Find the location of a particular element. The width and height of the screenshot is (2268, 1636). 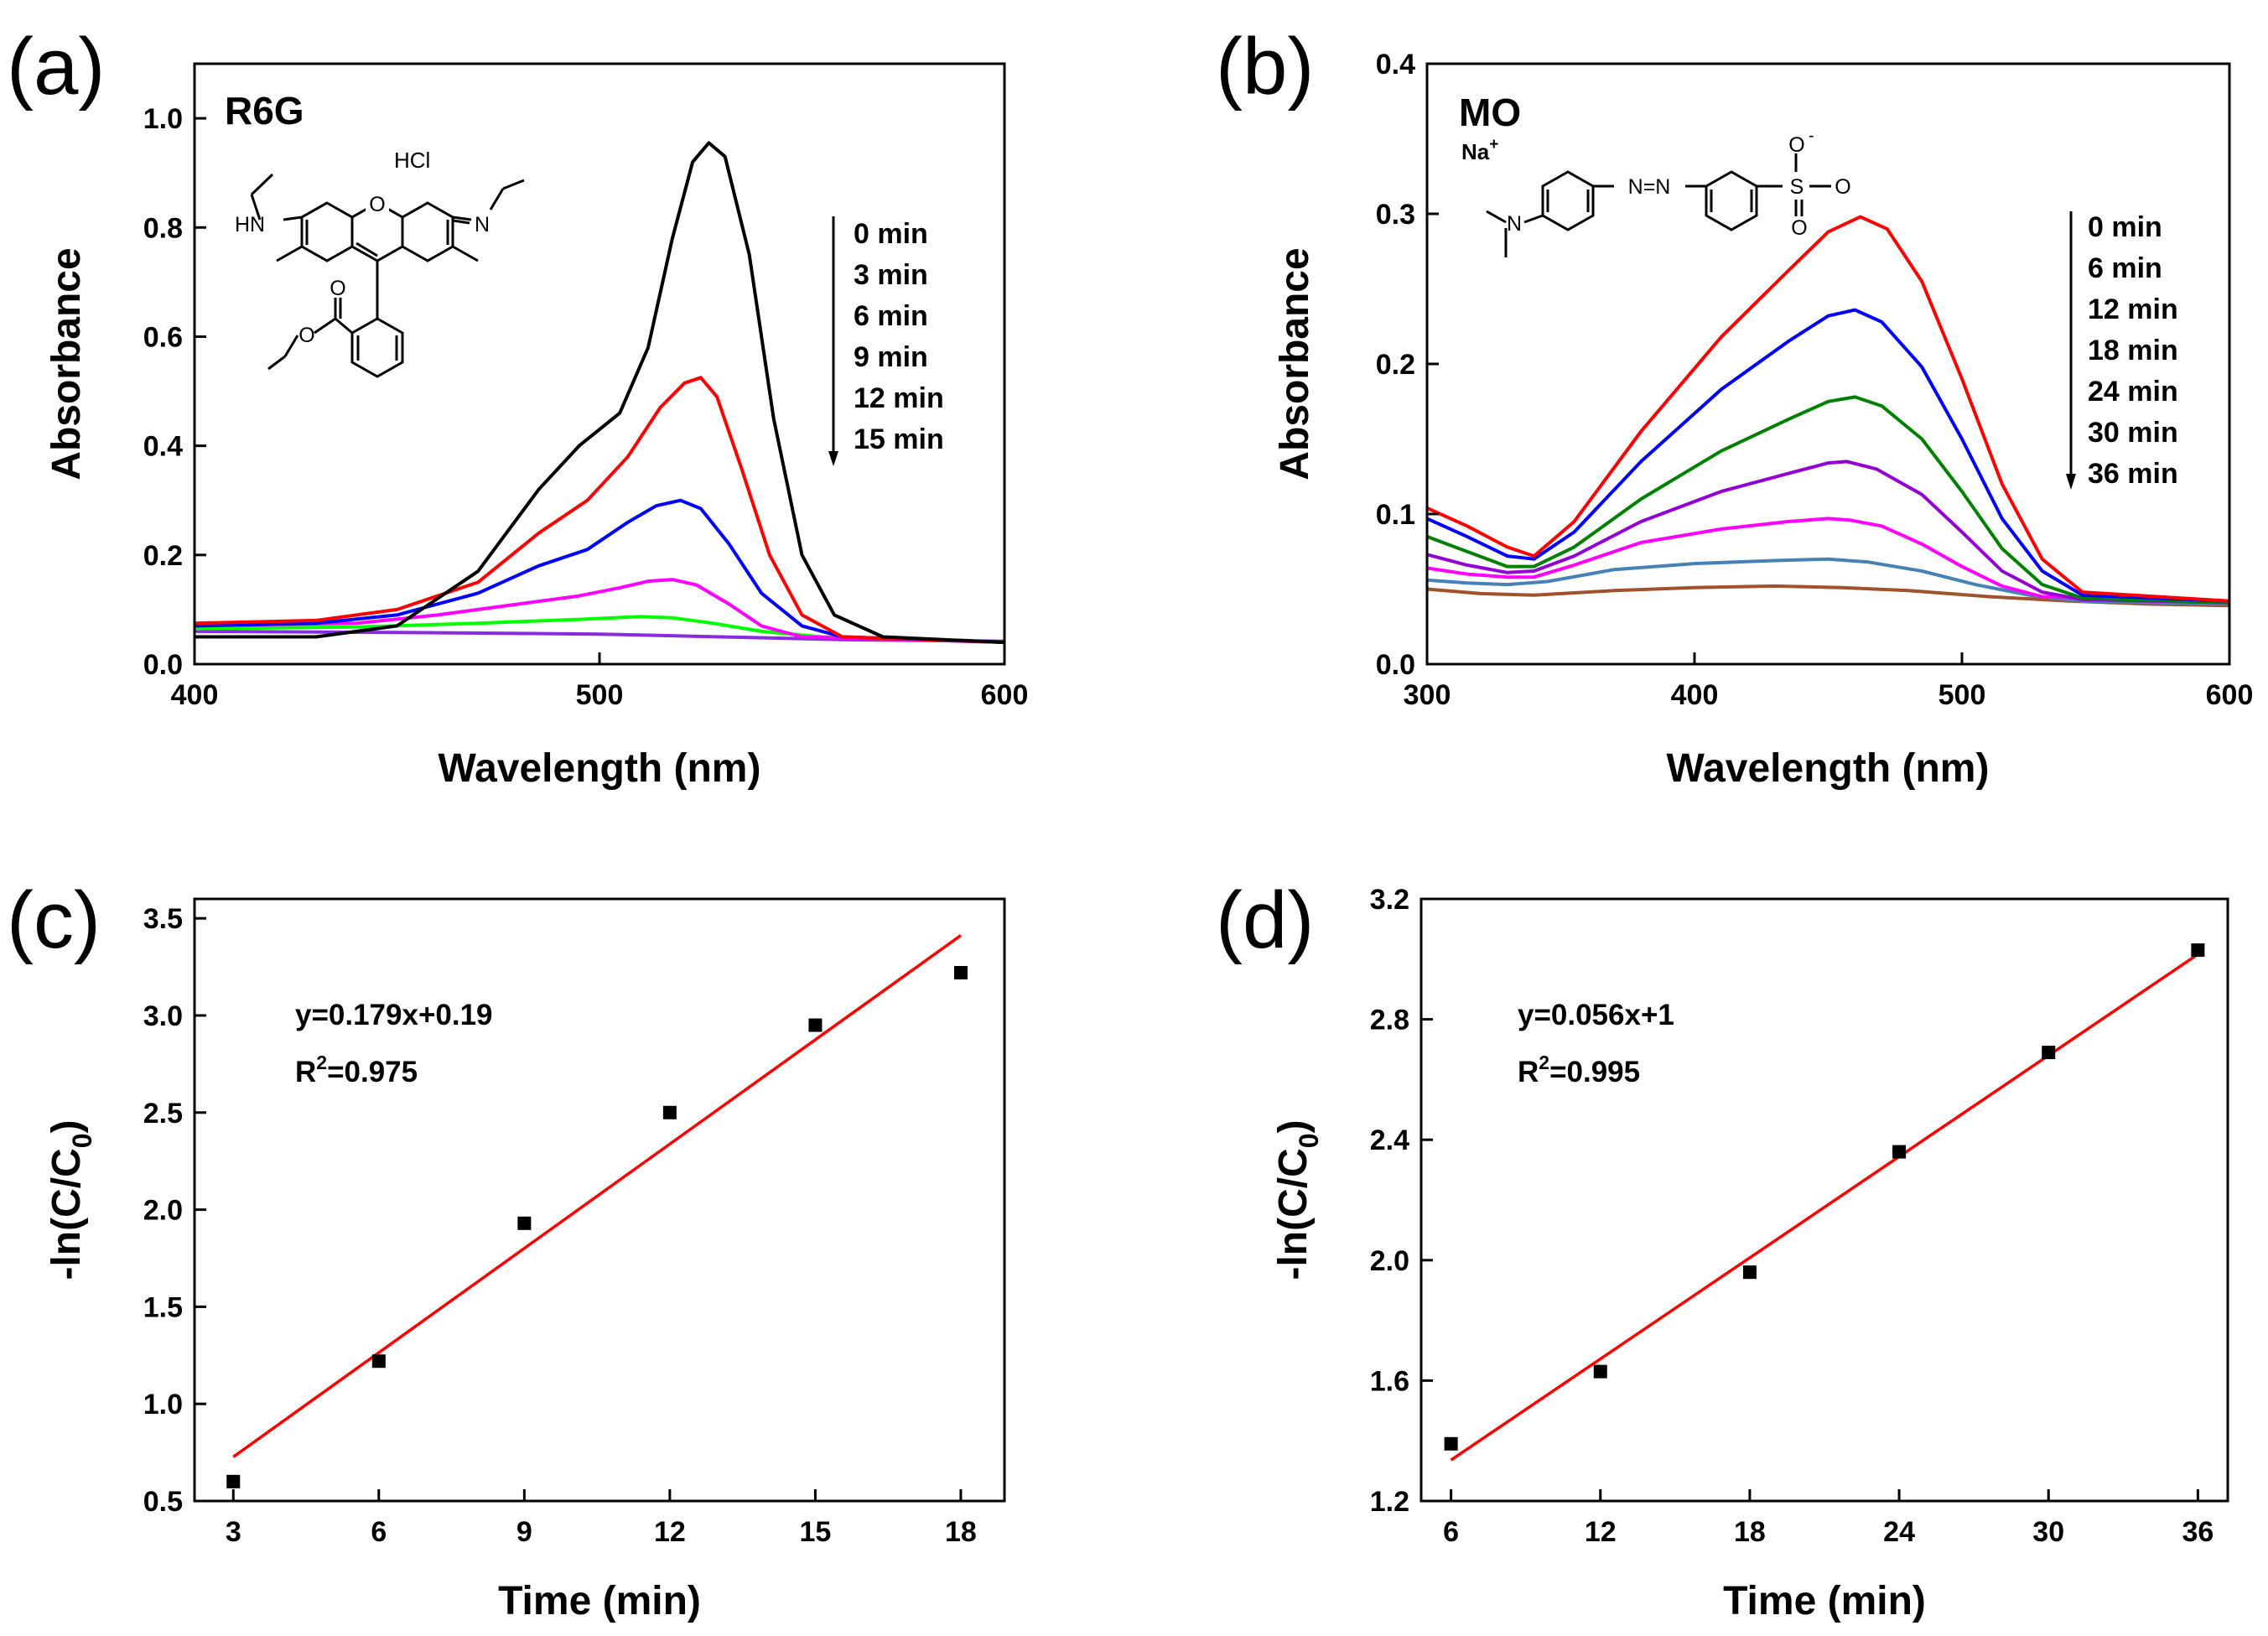

panel-b-label: (b) is located at coordinates (1265, 67).